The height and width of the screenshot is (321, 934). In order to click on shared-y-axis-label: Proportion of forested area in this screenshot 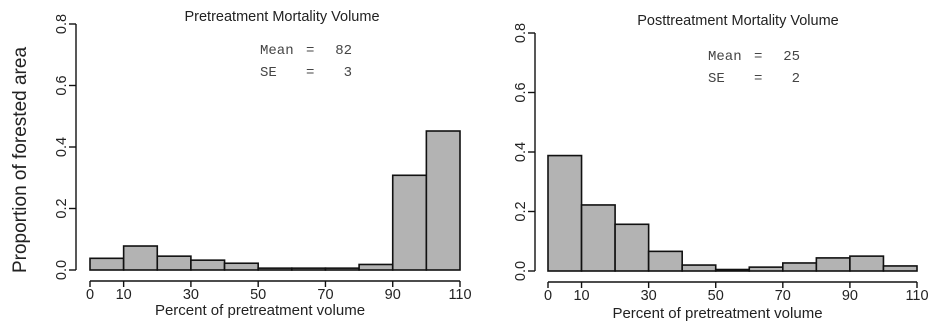, I will do `click(20, 160)`.